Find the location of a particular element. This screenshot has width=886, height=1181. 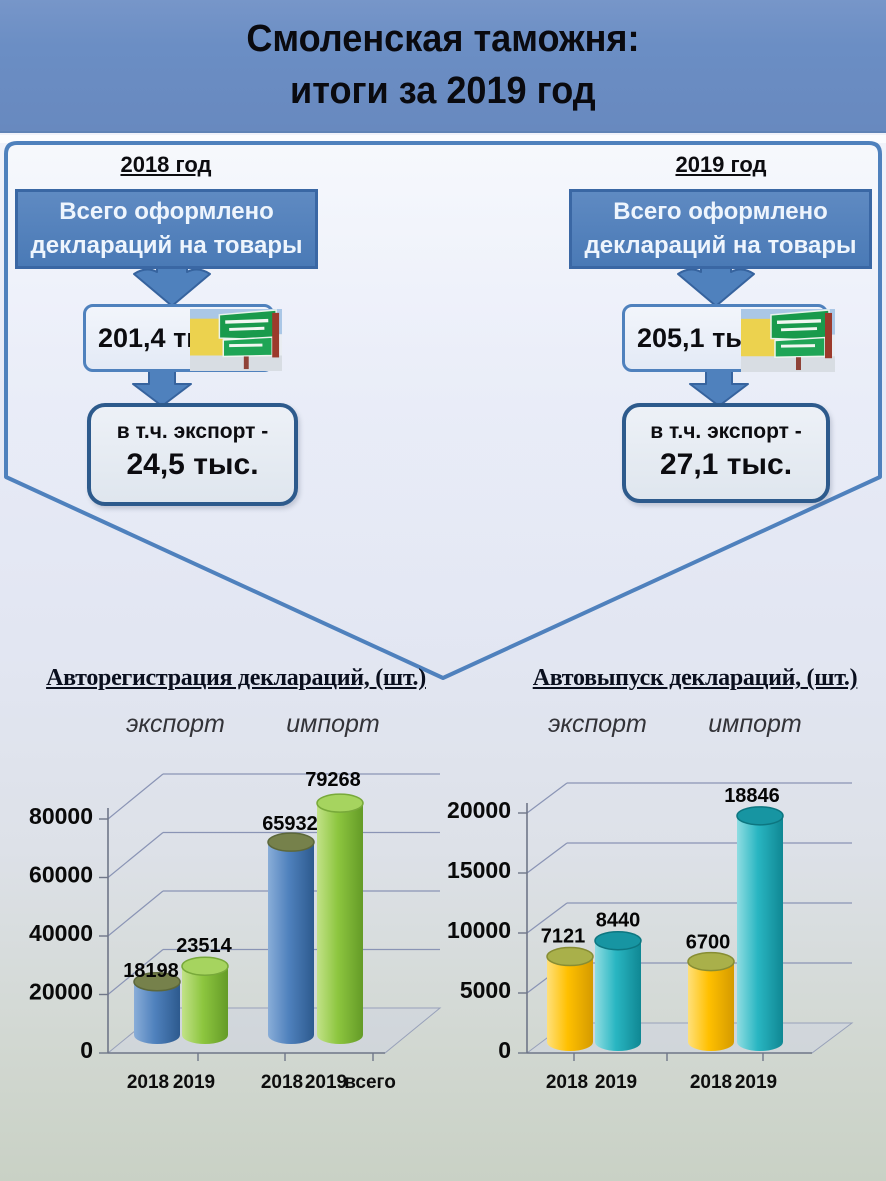

export-box-2018: в т.ч. экспорт - 24,5 тыс. is located at coordinates (192, 454).